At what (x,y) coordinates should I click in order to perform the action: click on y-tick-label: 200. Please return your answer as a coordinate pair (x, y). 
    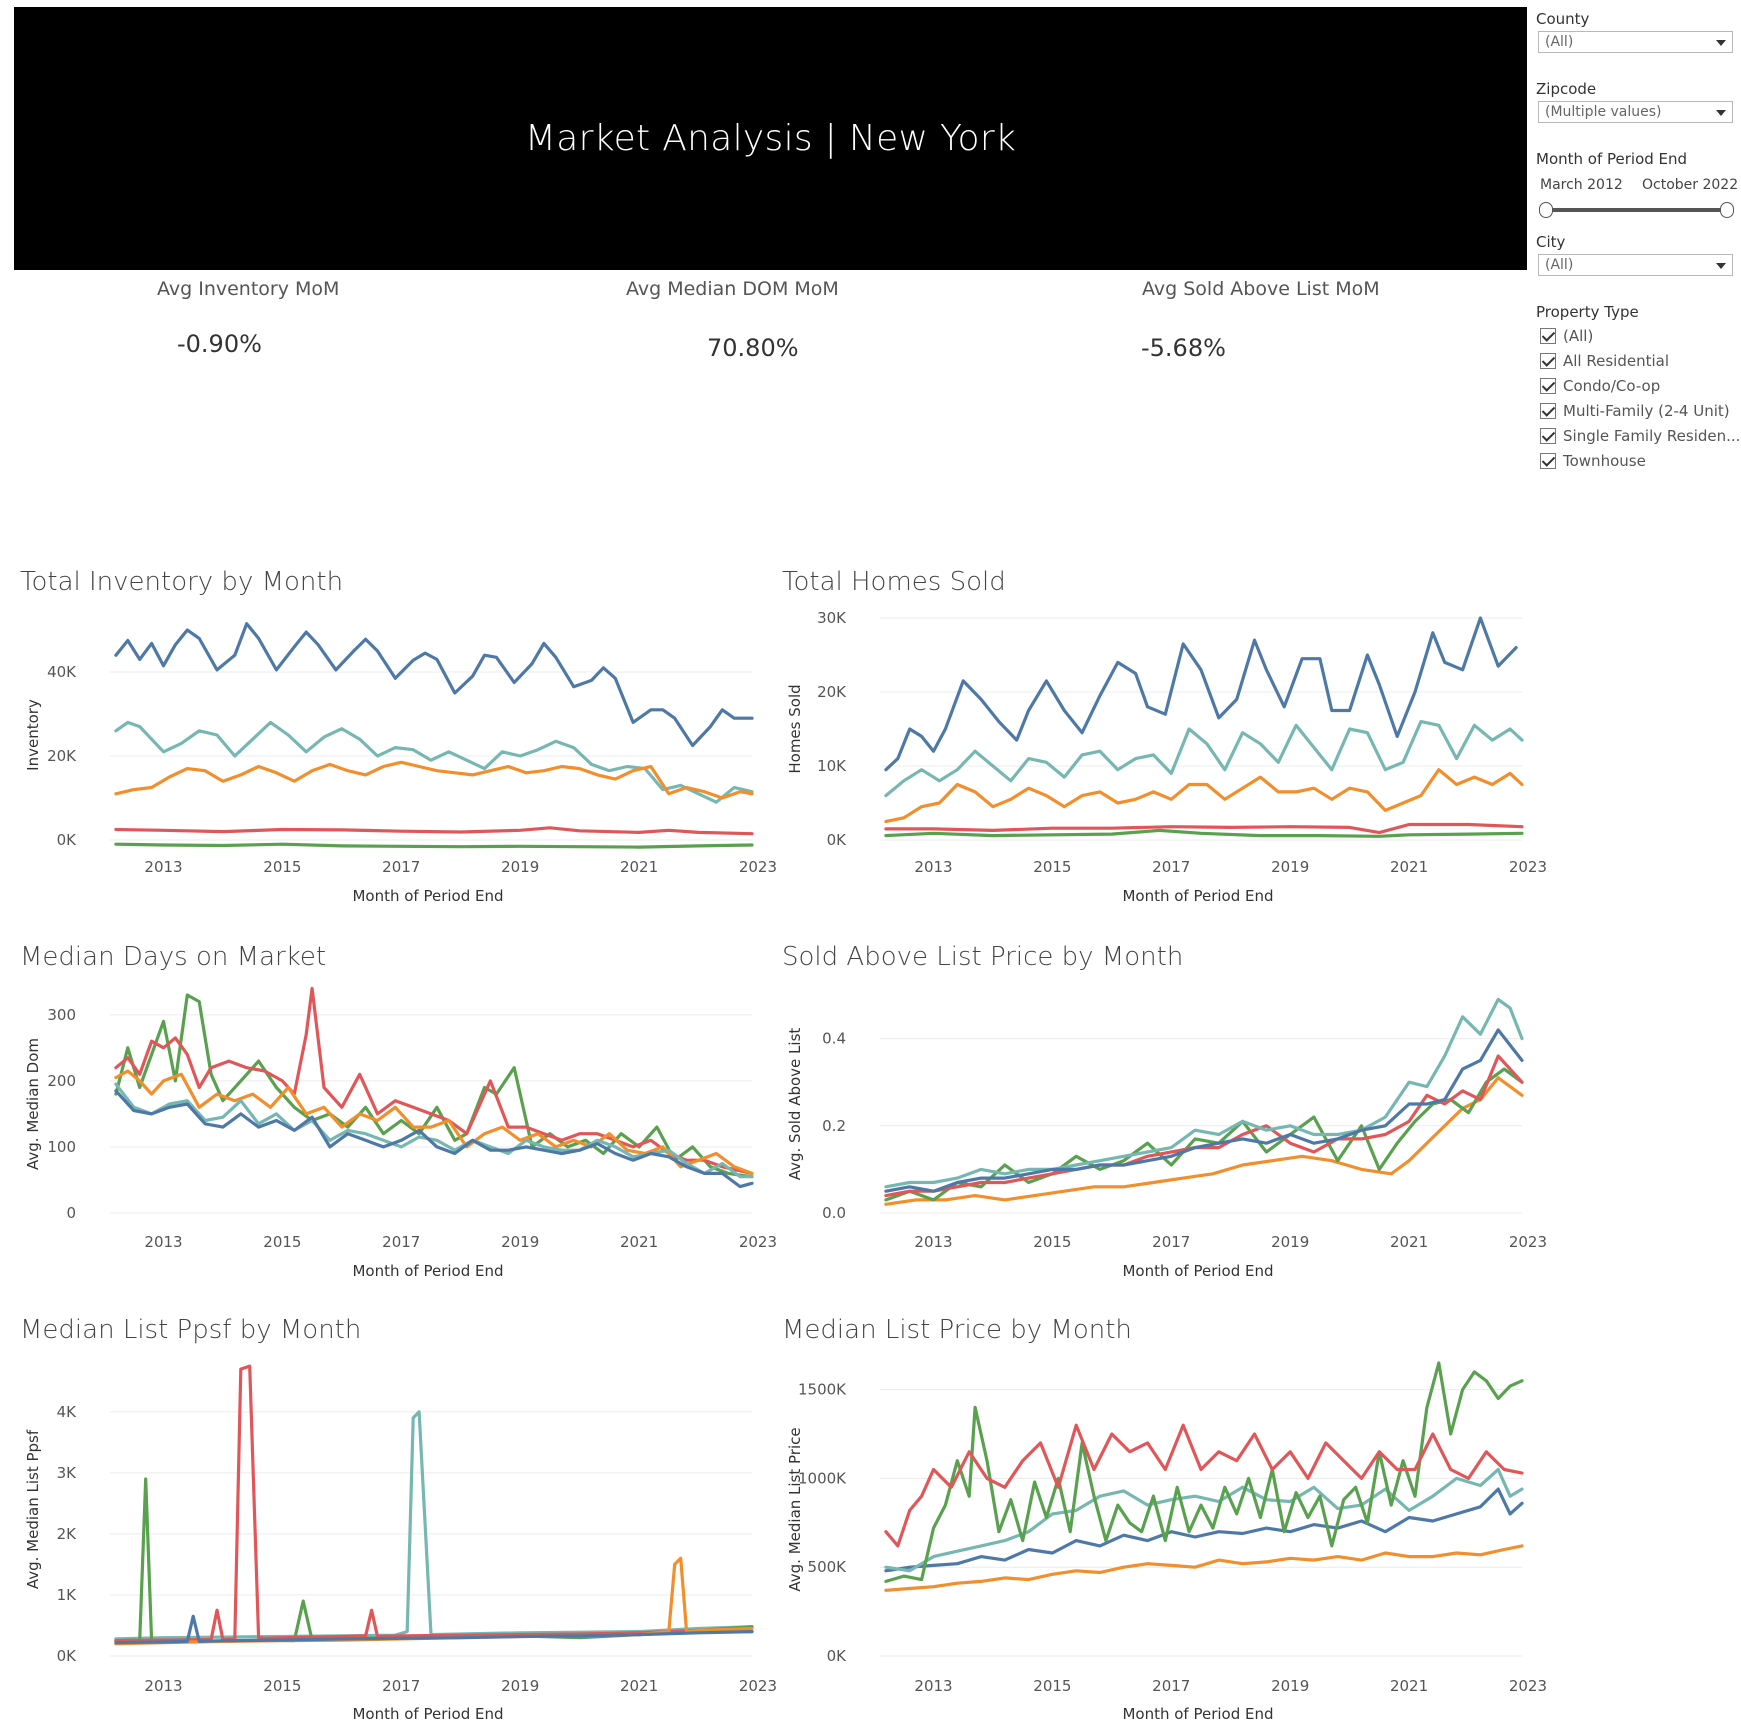
    Looking at the image, I should click on (61, 1081).